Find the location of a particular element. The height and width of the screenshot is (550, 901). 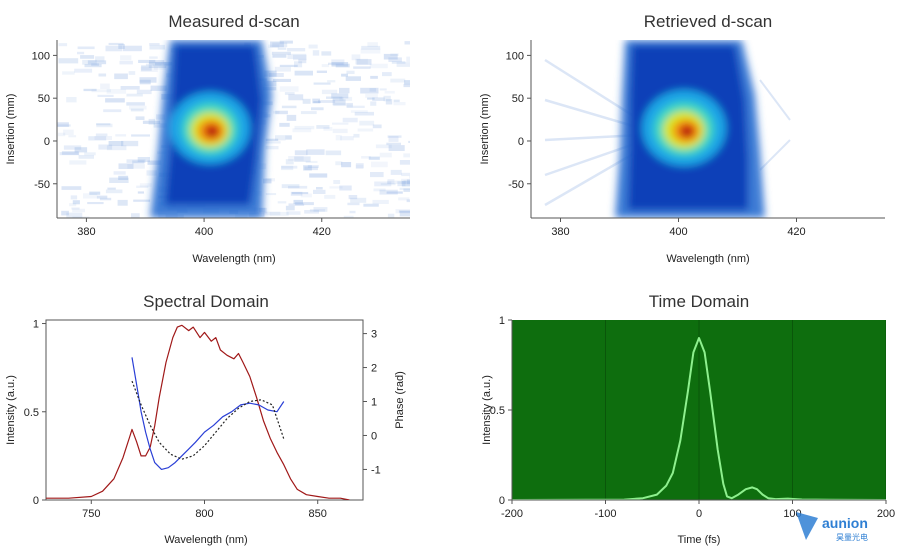

time-y-label: Intensity (a.u.) is located at coordinates (487, 410).